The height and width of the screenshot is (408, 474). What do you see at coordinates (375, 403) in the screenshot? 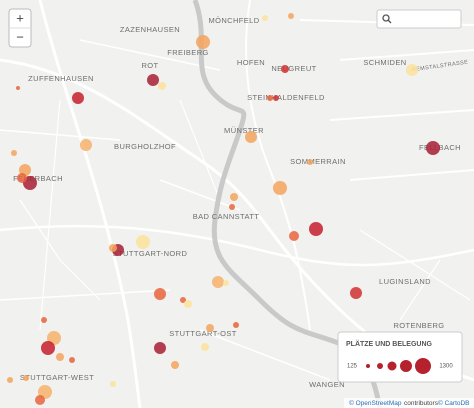
I see `attribution-osm: © OpenStreetMap` at bounding box center [375, 403].